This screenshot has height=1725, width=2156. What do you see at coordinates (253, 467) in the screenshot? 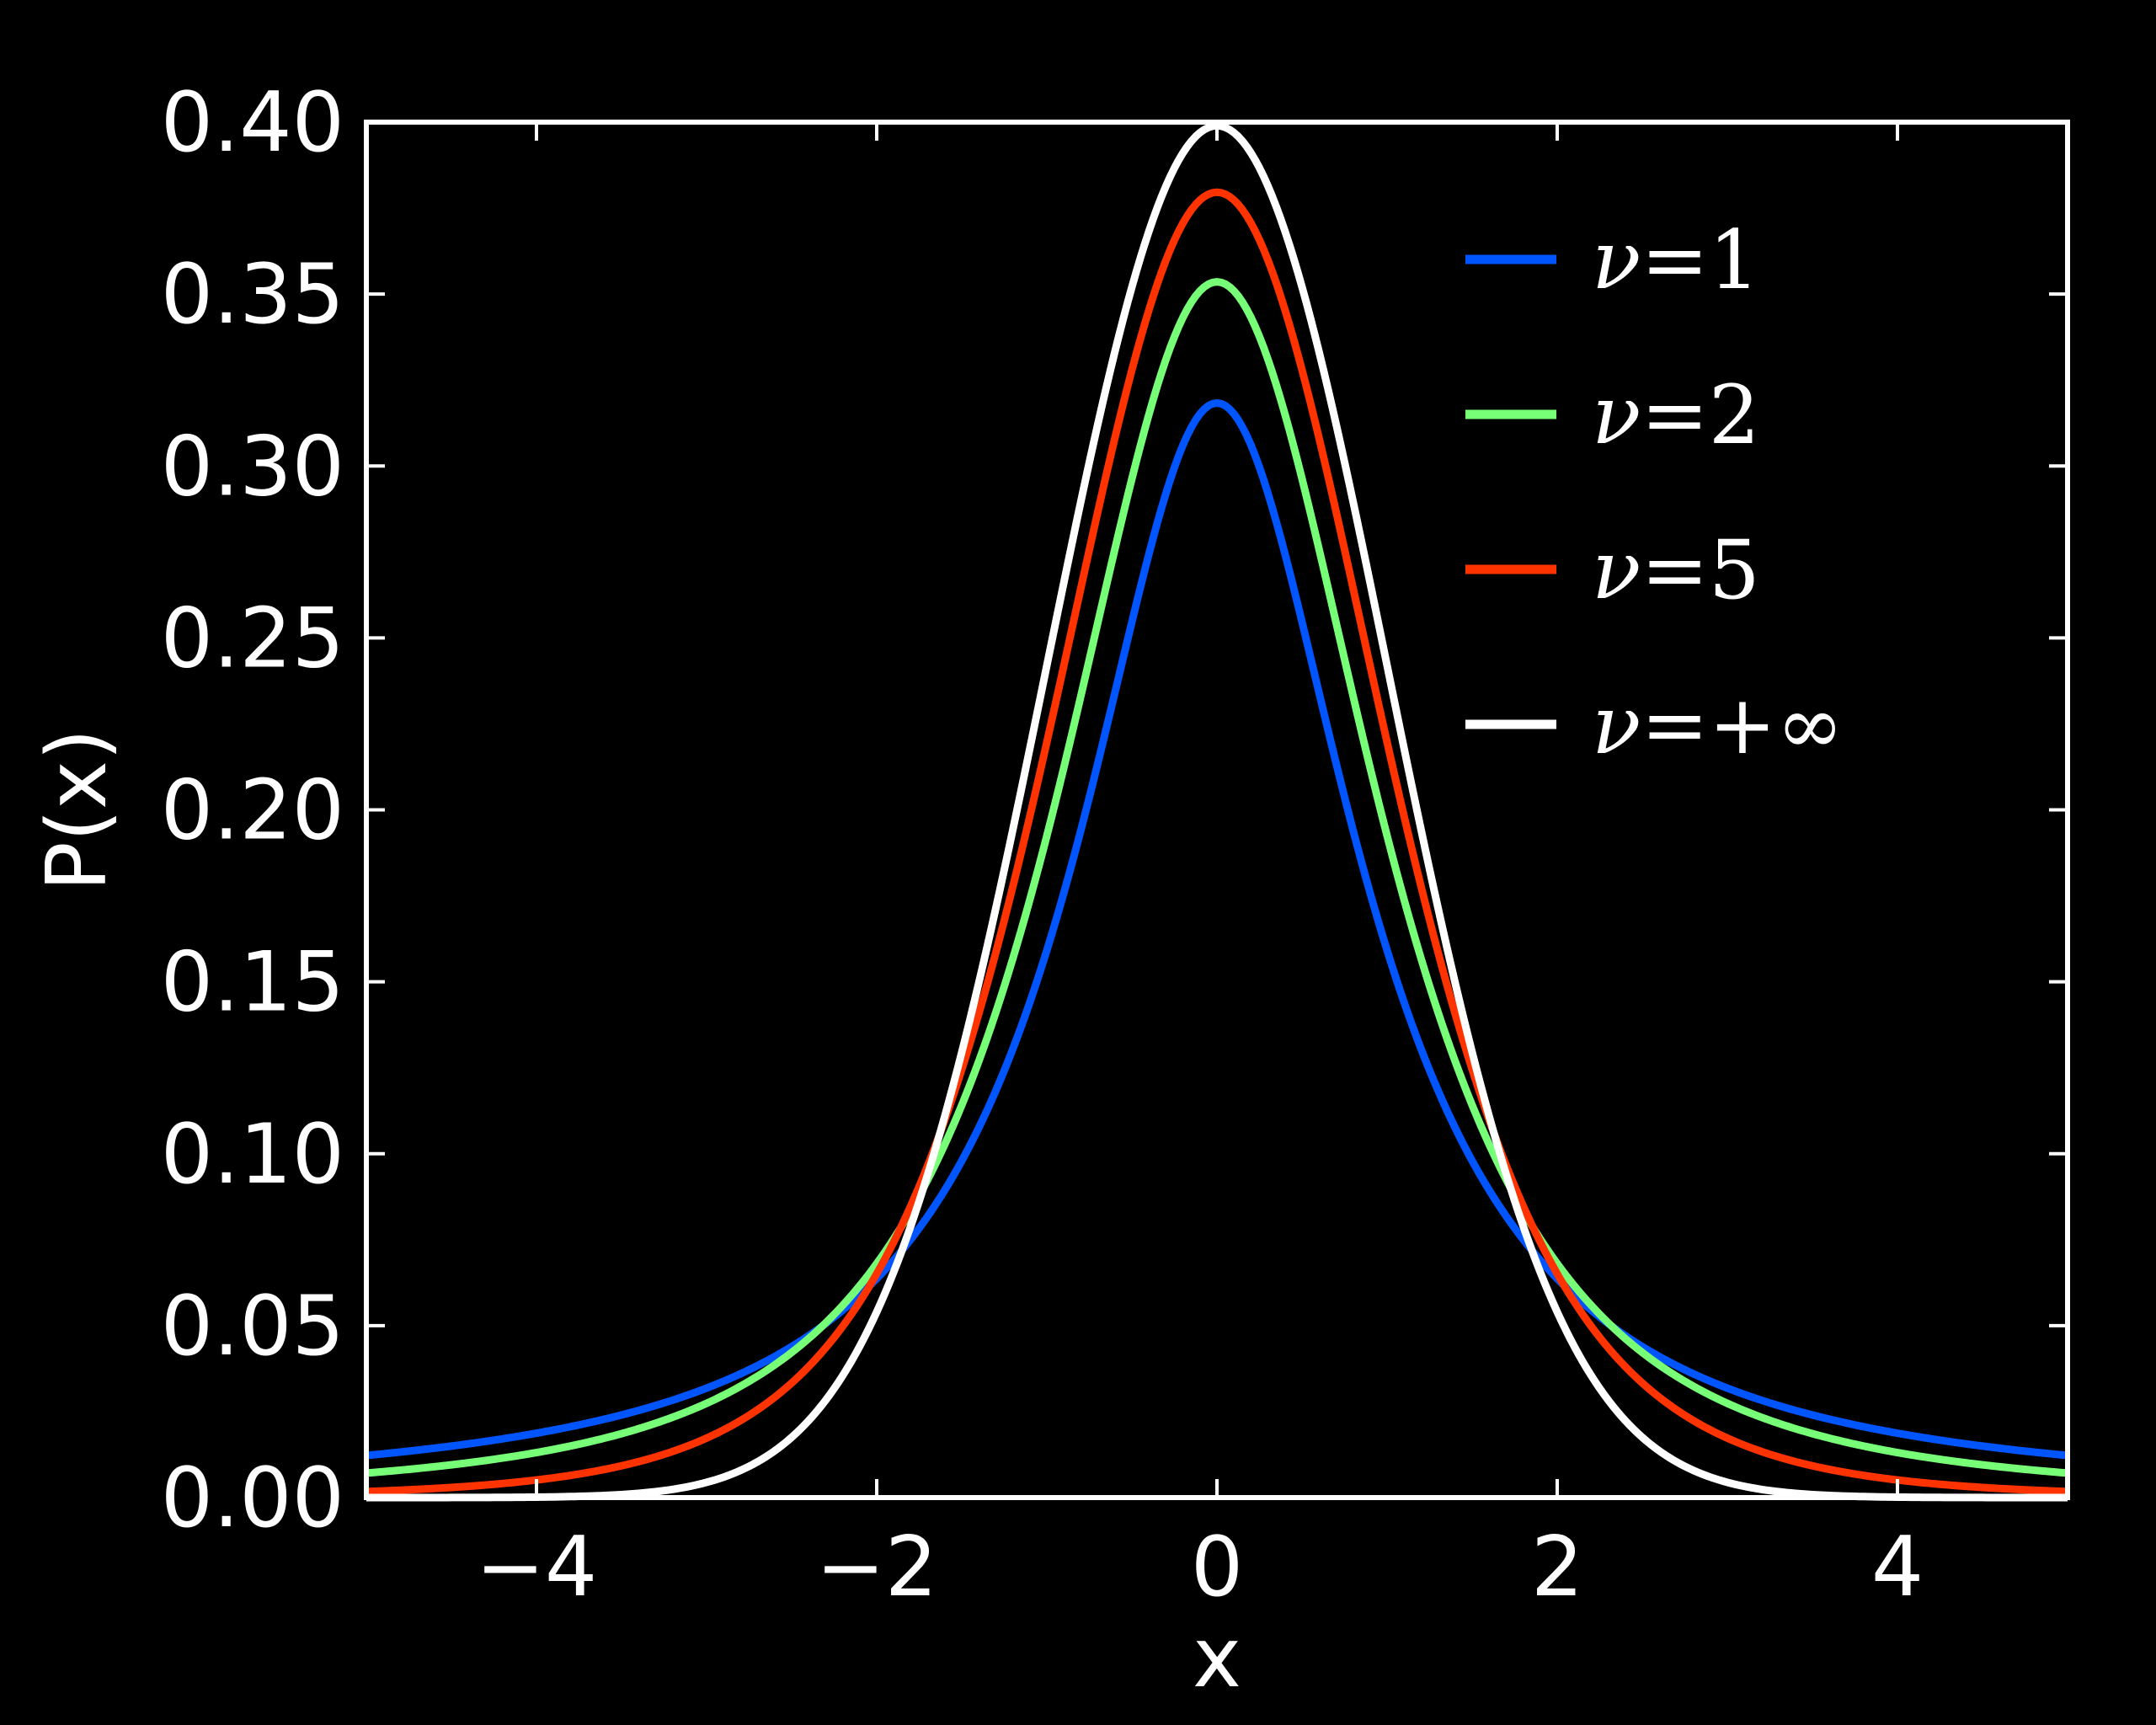
I see `y-tick-label: 0.30` at bounding box center [253, 467].